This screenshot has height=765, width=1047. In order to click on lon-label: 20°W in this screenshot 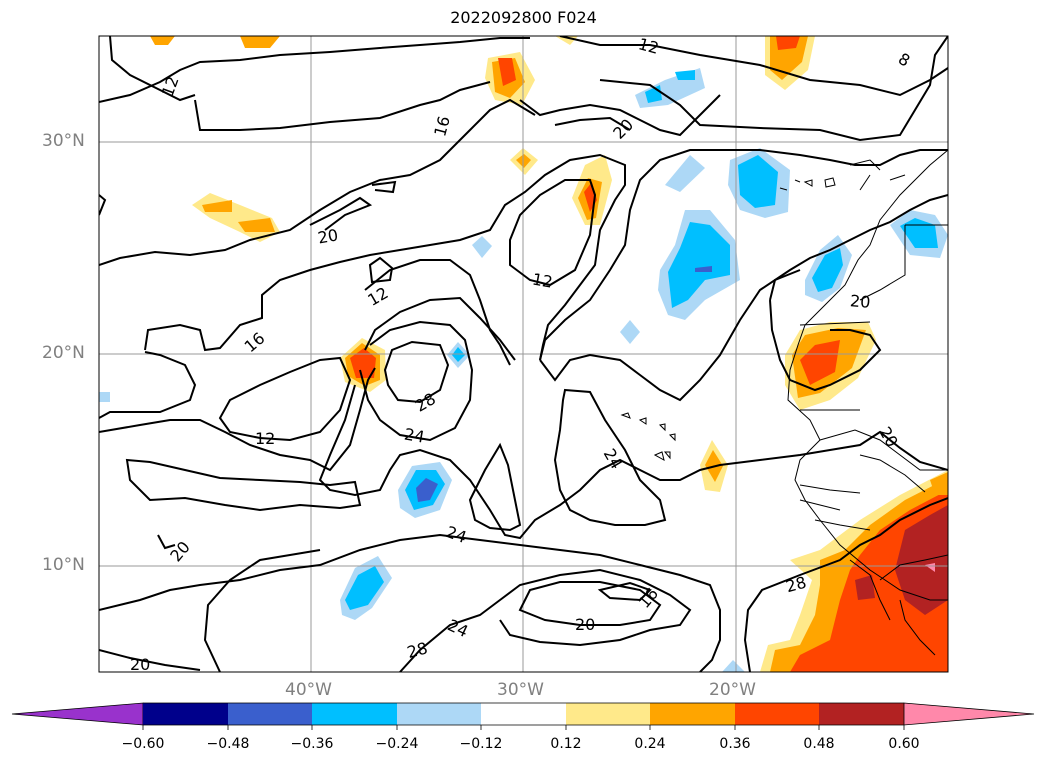, I will do `click(732, 690)`.